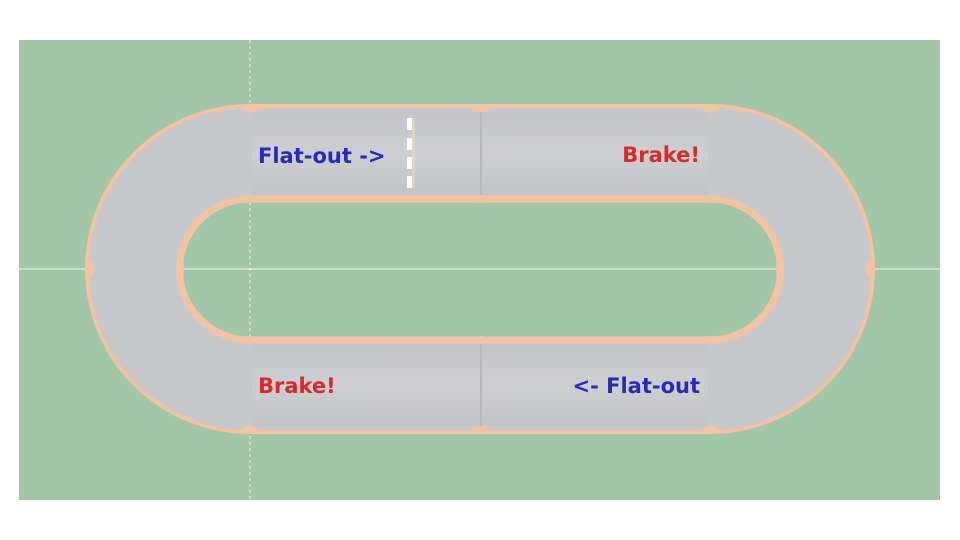 Image resolution: width=960 pixels, height=540 pixels. I want to click on straight-top-left, so click(366, 153).